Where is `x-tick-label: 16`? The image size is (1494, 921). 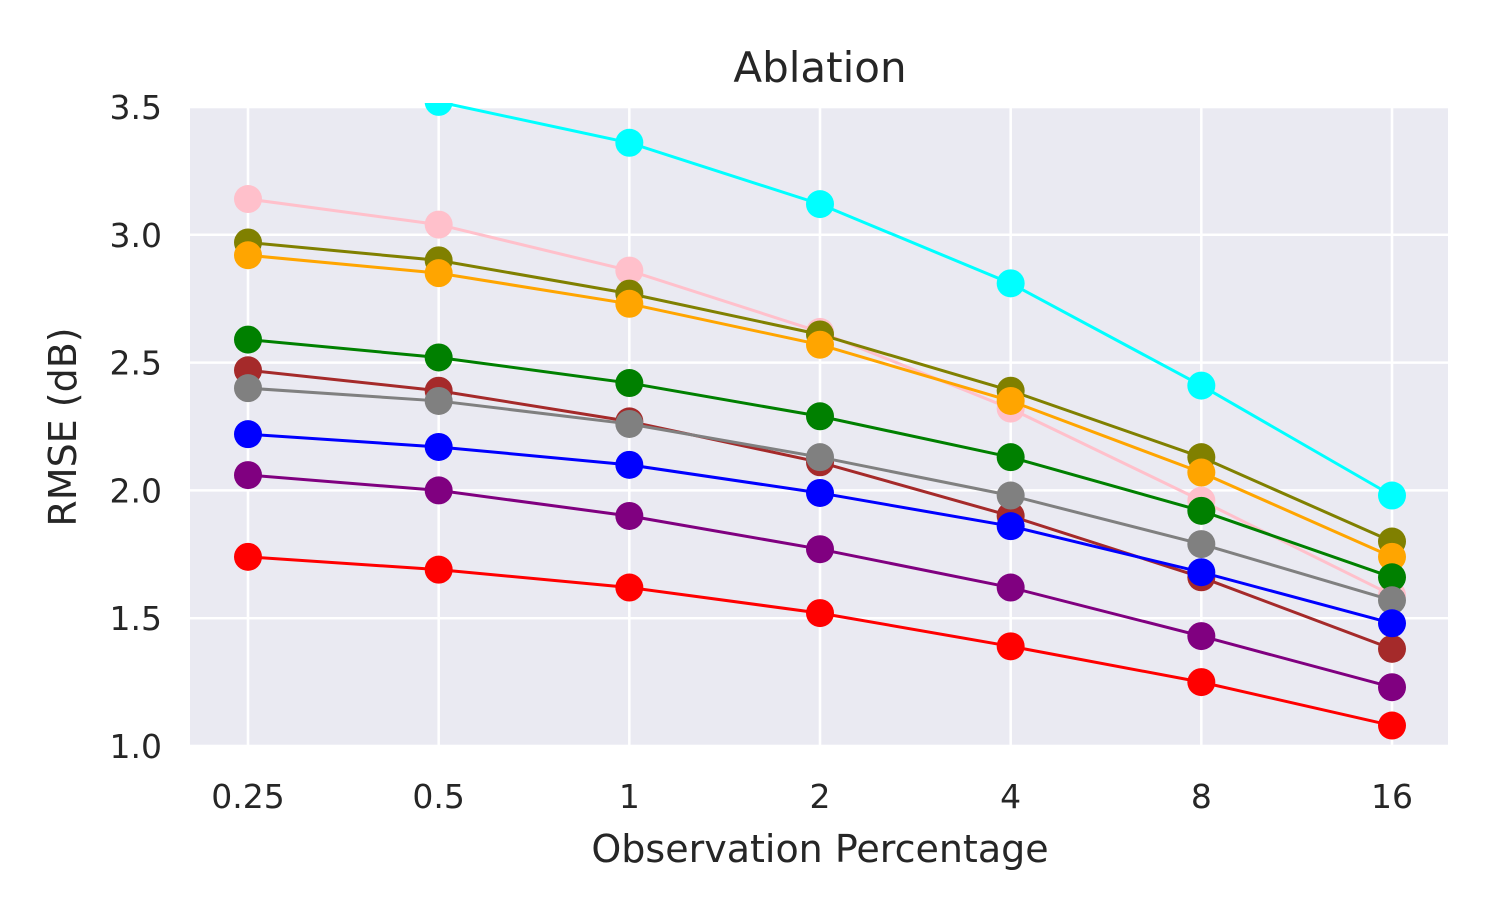
x-tick-label: 16 is located at coordinates (1392, 796).